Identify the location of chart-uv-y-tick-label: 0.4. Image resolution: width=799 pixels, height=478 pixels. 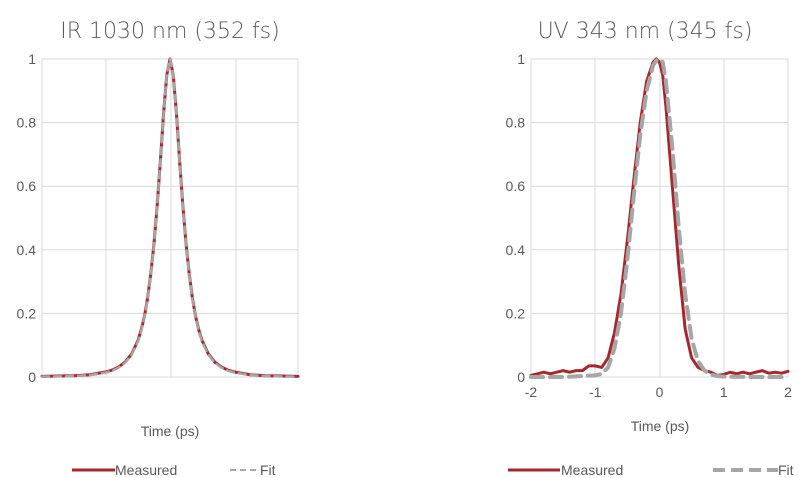
(516, 250).